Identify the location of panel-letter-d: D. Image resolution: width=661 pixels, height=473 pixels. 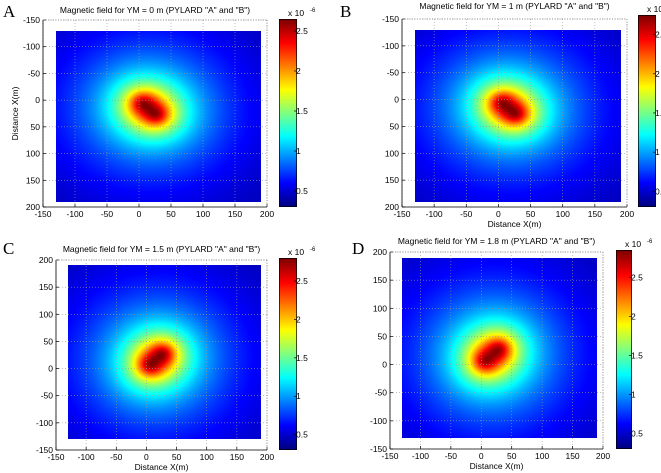
(358, 248).